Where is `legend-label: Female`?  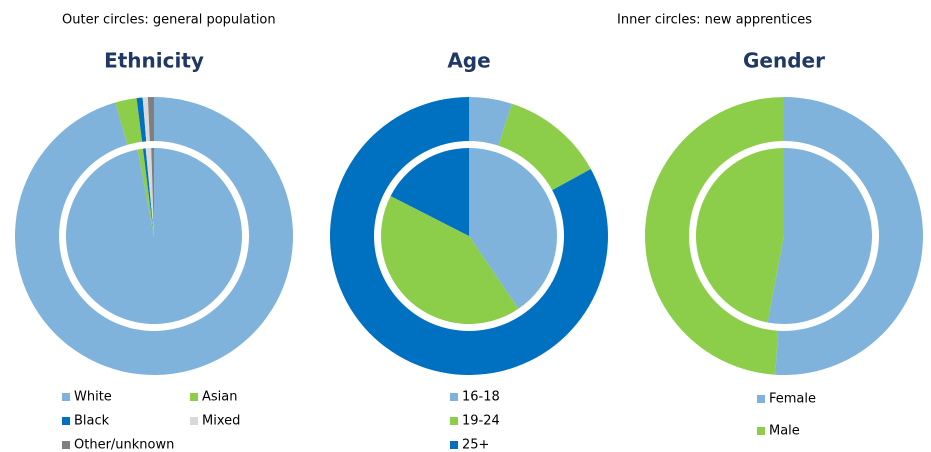
legend-label: Female is located at coordinates (792, 399).